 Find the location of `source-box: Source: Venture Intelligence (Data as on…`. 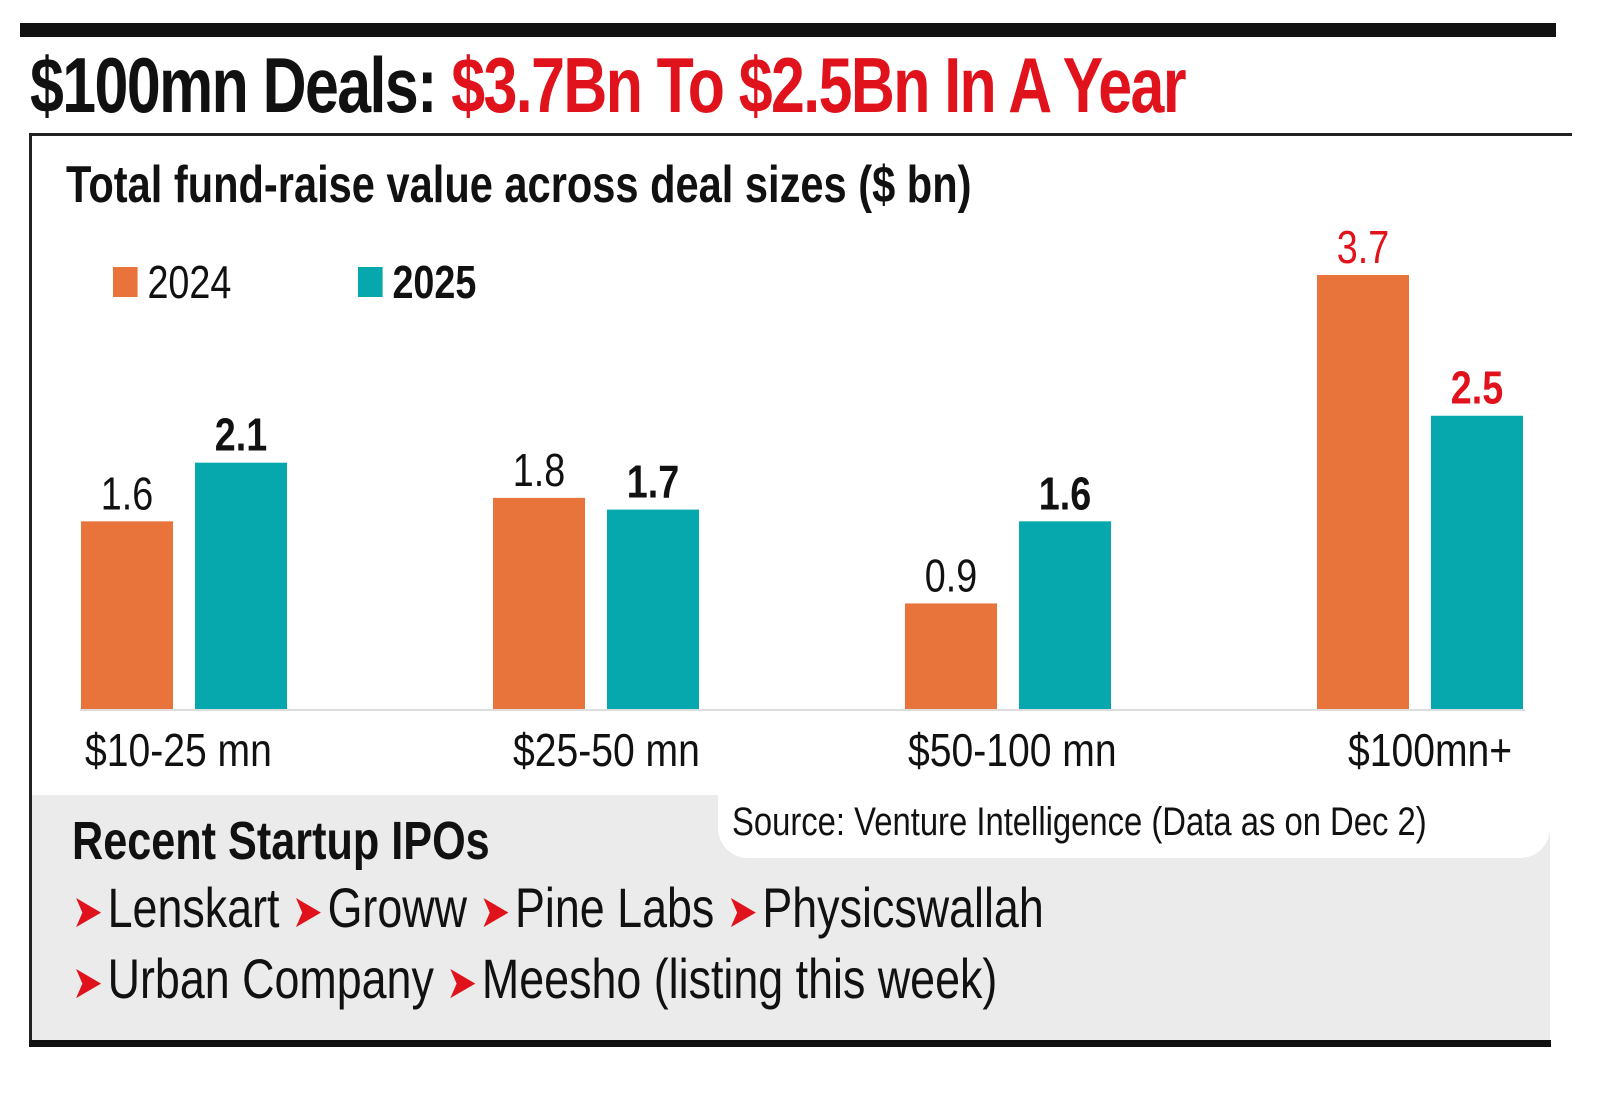

source-box: Source: Venture Intelligence (Data as on… is located at coordinates (1134, 824).